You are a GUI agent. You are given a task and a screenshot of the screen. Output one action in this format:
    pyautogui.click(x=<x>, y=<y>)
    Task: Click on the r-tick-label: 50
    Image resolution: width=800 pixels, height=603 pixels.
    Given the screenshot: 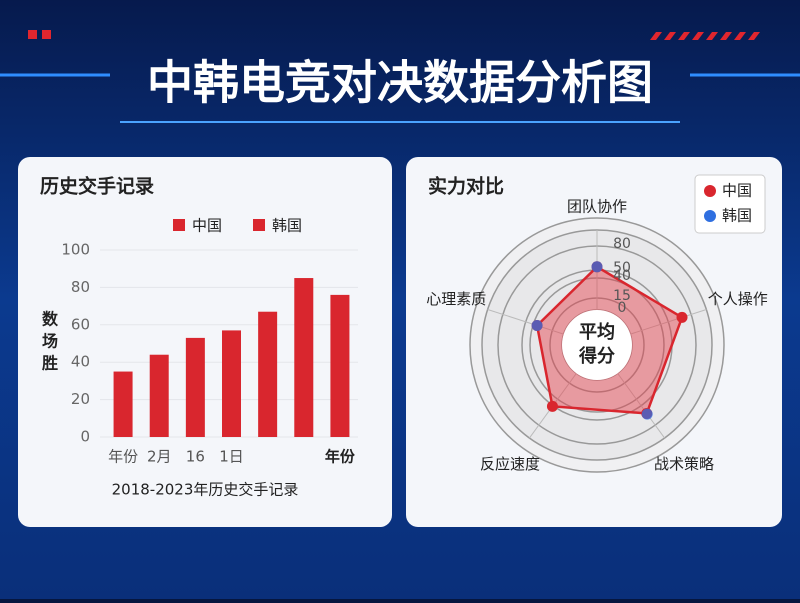 What is the action you would take?
    pyautogui.click(x=622, y=268)
    